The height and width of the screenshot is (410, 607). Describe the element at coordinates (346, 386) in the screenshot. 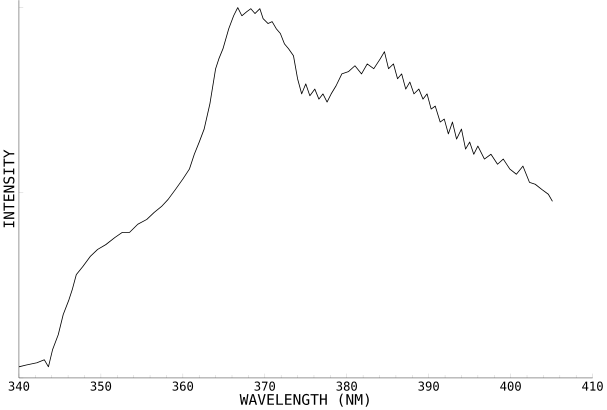

I see `x-tick-label: 380` at that location.